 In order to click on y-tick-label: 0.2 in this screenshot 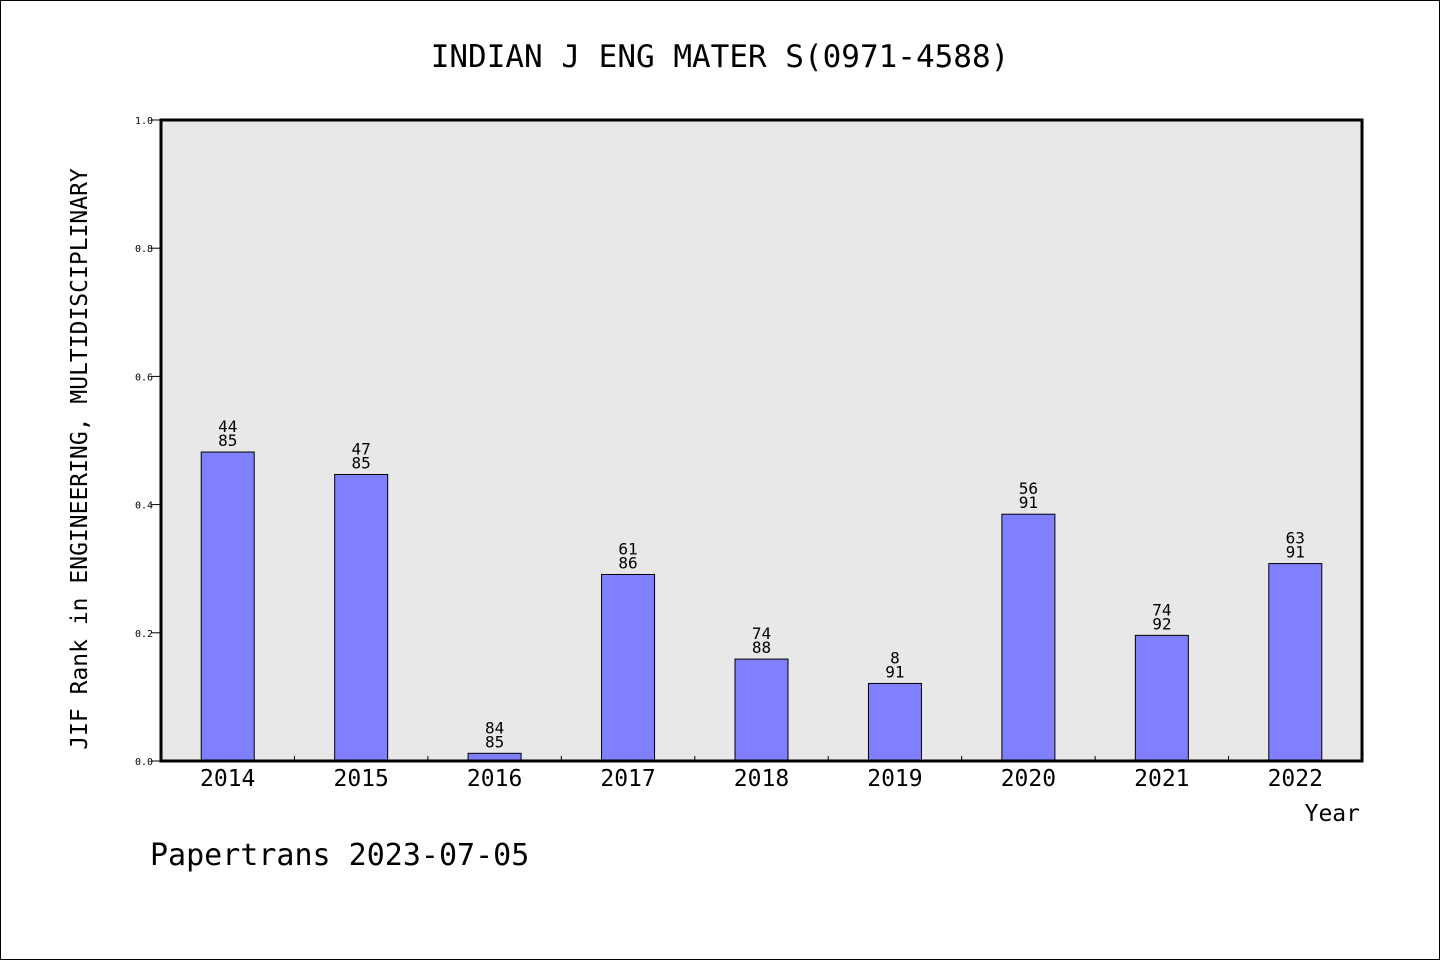, I will do `click(144, 634)`.